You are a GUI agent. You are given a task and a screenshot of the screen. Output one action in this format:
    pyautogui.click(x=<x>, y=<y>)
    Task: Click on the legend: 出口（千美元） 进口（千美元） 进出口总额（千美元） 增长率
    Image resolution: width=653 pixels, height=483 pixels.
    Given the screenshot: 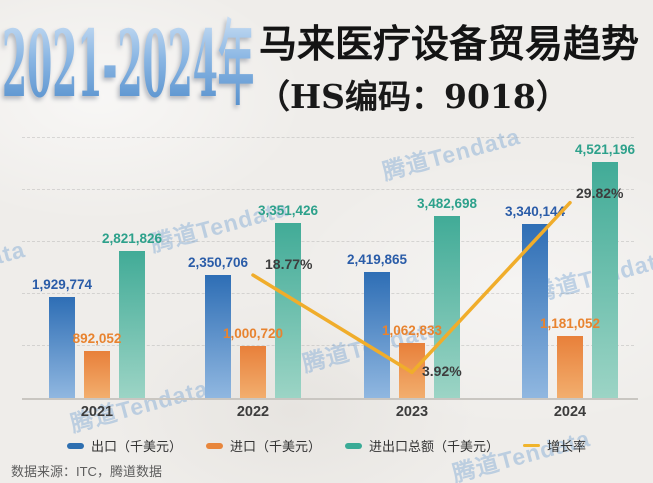 What is the action you would take?
    pyautogui.click(x=326, y=445)
    